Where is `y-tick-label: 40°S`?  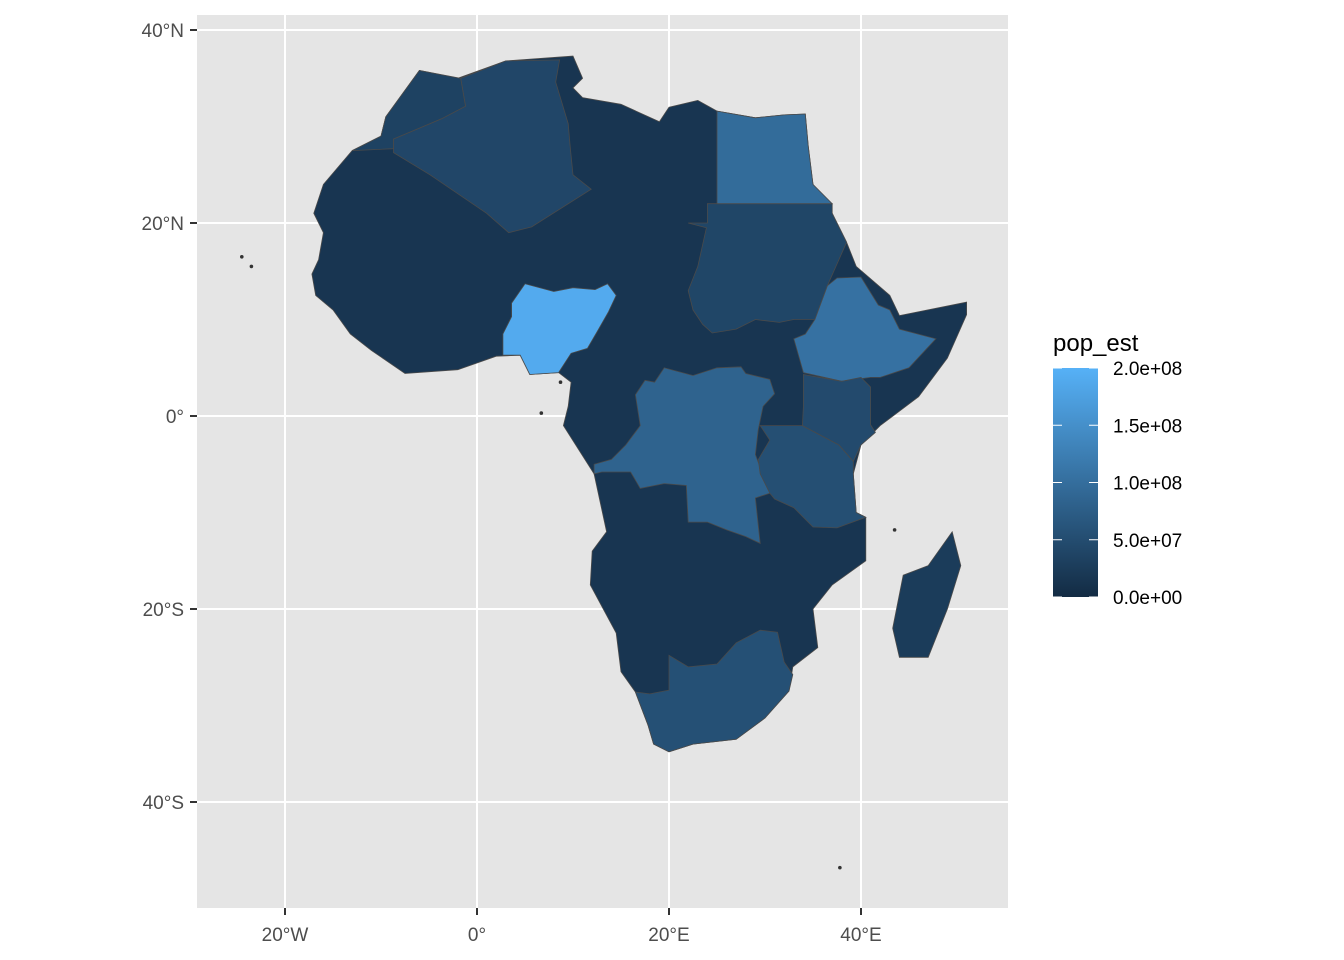
y-tick-label: 40°S is located at coordinates (163, 803).